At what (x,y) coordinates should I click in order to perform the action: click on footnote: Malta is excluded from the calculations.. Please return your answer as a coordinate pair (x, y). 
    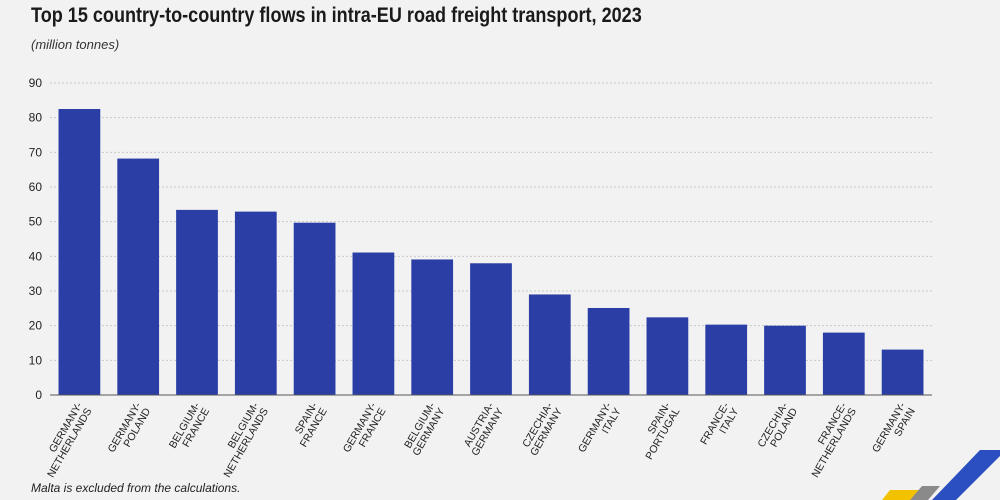
    Looking at the image, I should click on (136, 488).